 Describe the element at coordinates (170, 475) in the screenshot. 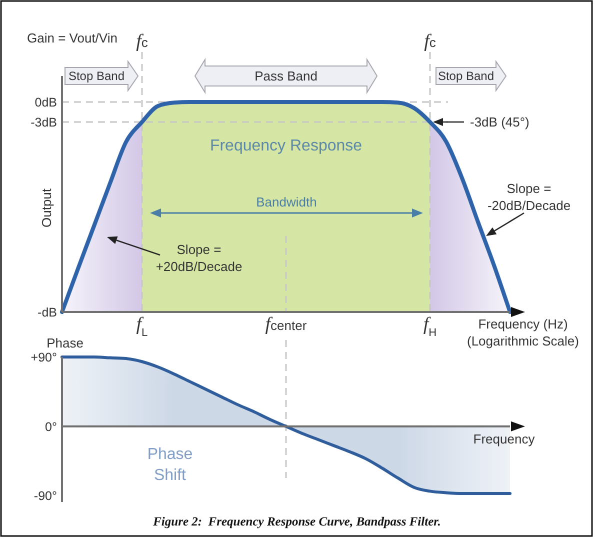

I see `text: Shift` at that location.